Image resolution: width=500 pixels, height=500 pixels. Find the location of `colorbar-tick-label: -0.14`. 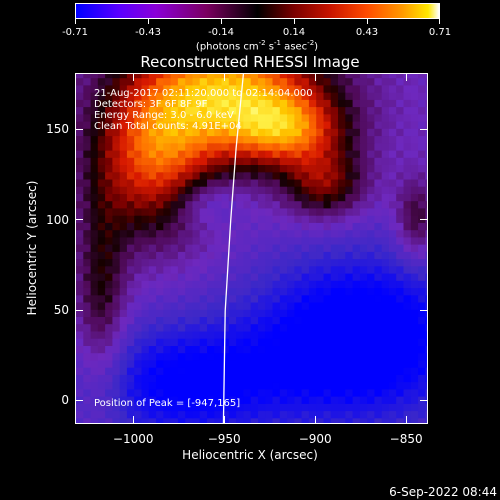

colorbar-tick-label: -0.14 is located at coordinates (221, 32).